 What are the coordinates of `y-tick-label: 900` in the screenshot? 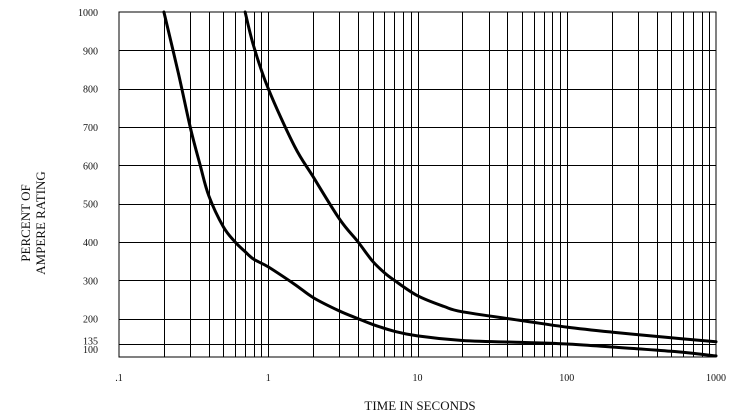 It's located at (90, 51).